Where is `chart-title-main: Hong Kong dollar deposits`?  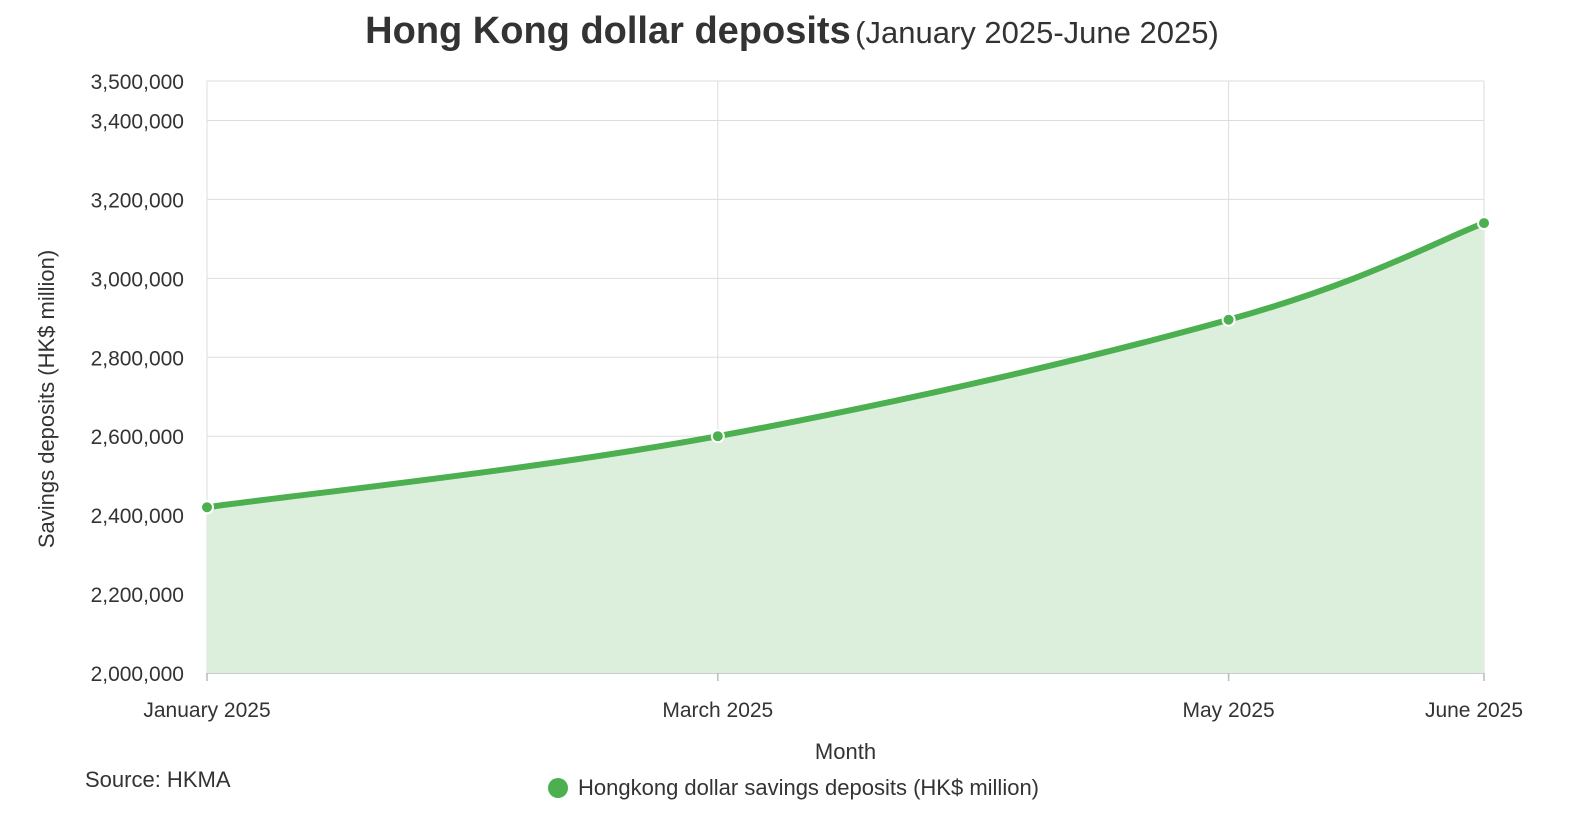
chart-title-main: Hong Kong dollar deposits is located at coordinates (608, 31).